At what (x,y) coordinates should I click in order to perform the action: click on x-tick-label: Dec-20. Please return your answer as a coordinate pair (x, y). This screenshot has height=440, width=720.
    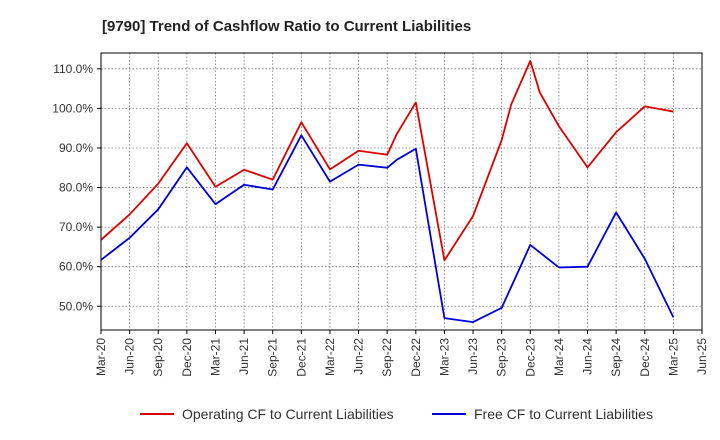
    Looking at the image, I should click on (187, 357).